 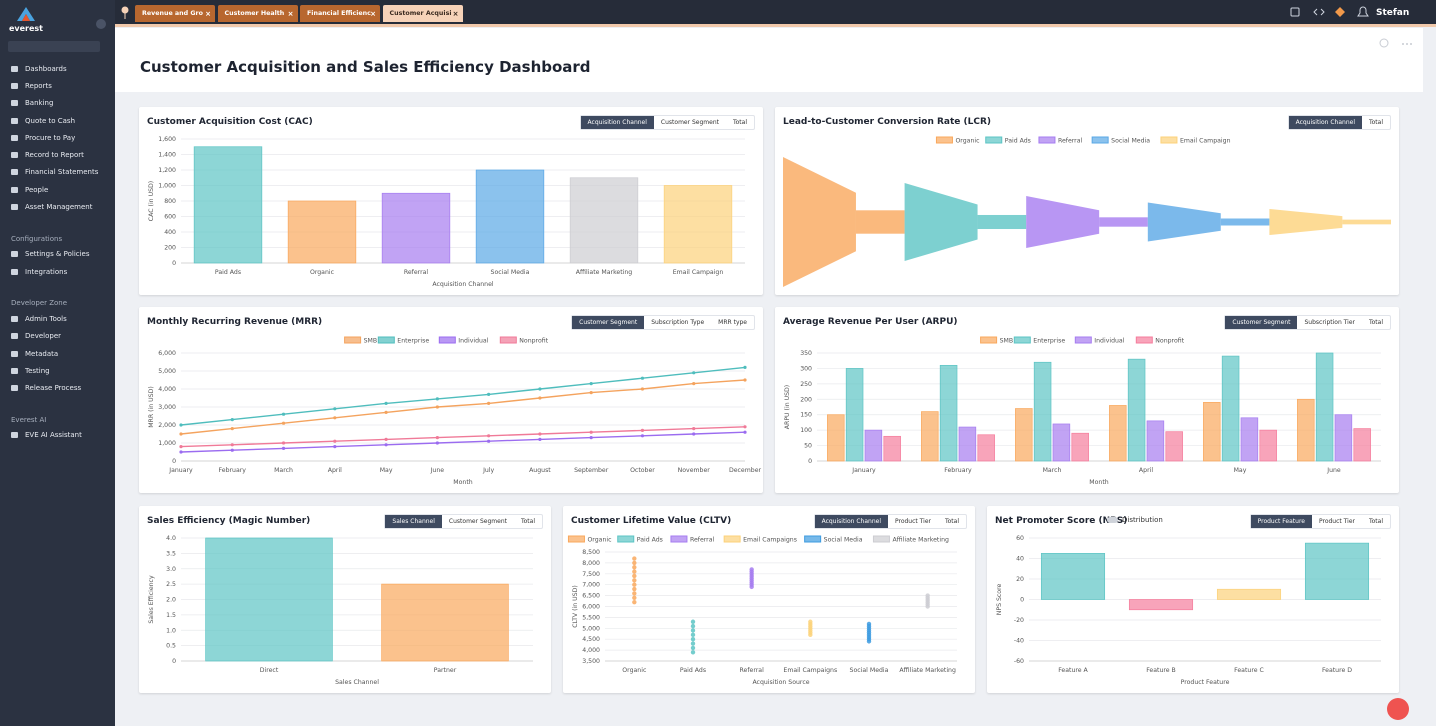 What do you see at coordinates (228, 272) in the screenshot?
I see `x-tick-label: Paid Ads` at bounding box center [228, 272].